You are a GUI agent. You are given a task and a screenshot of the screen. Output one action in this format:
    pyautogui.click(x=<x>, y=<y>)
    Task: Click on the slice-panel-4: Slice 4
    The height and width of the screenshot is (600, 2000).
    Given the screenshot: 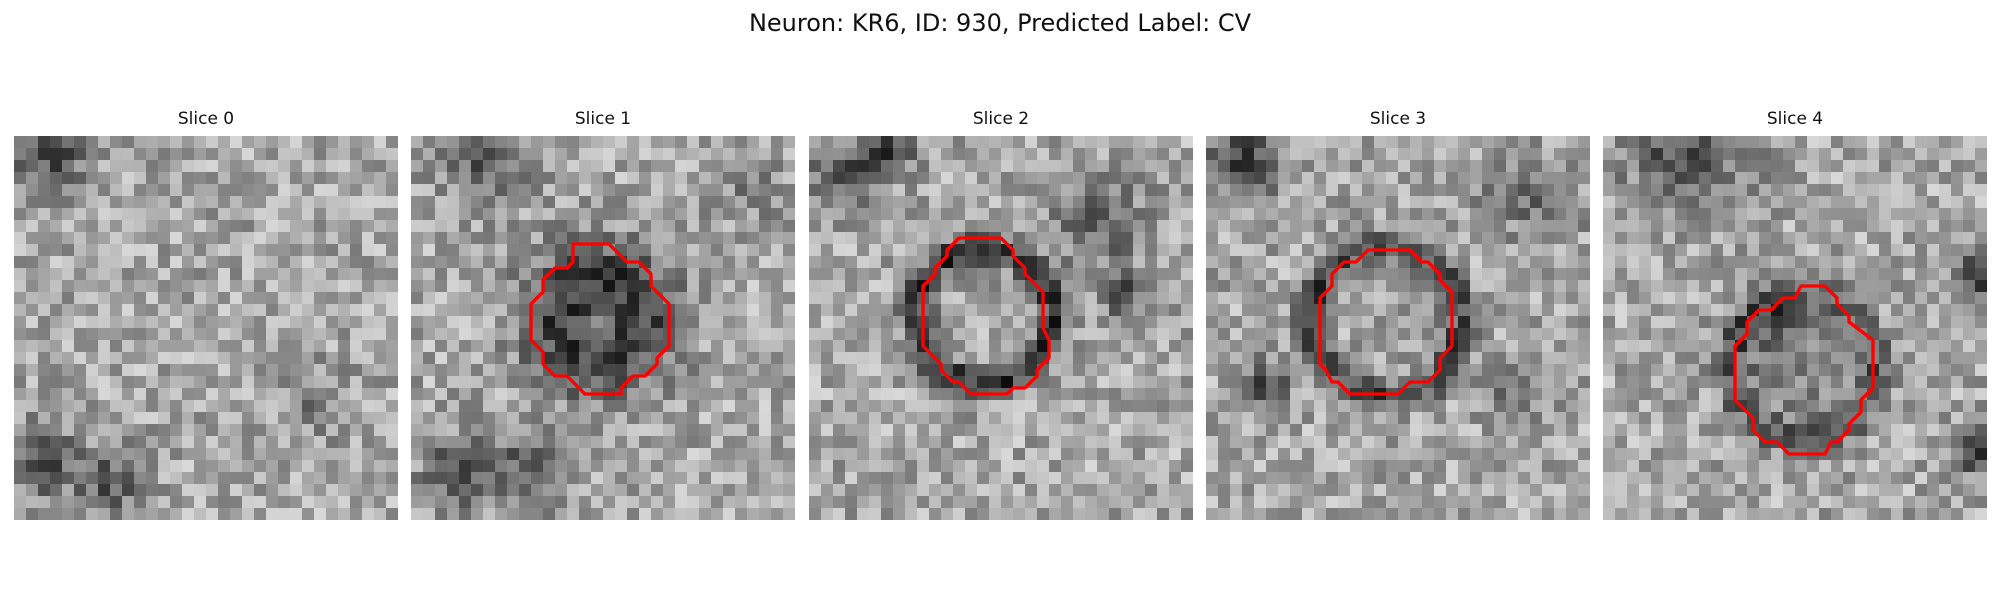 What is the action you would take?
    pyautogui.click(x=1795, y=314)
    